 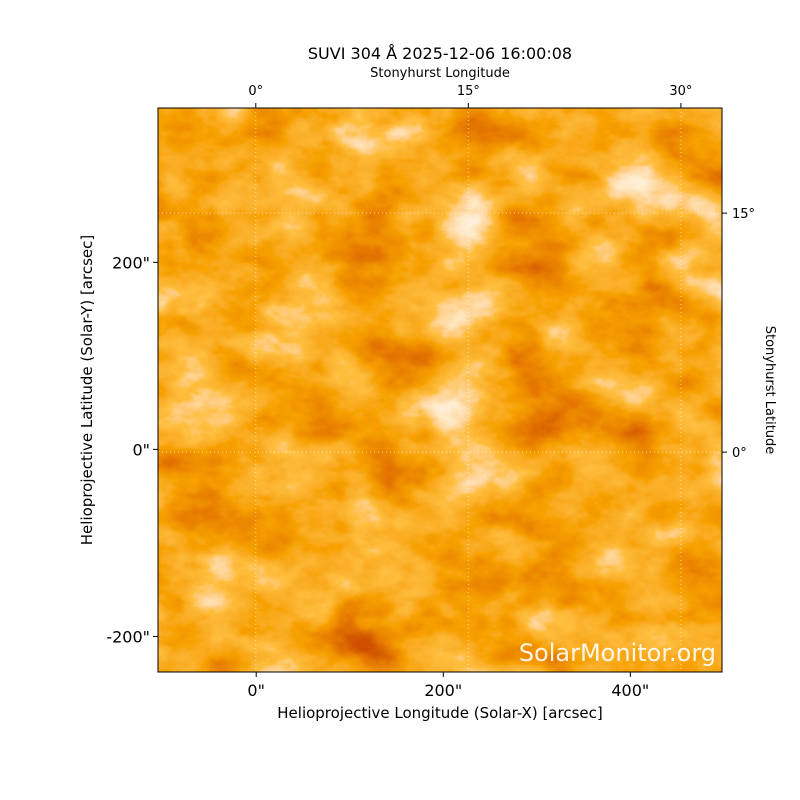 I want to click on y2-tick-label: 0°, so click(x=739, y=453).